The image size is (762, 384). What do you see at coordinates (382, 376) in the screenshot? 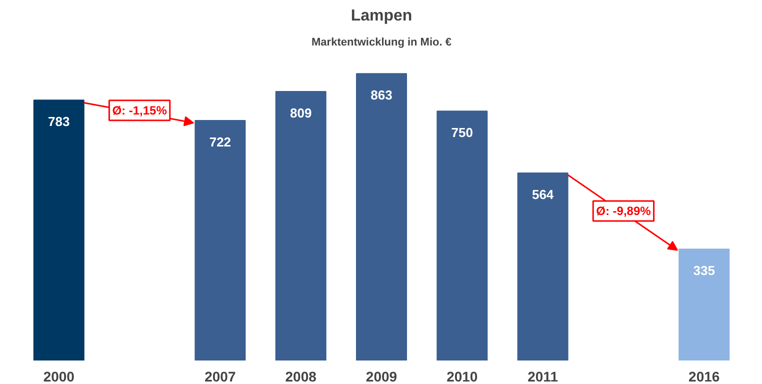
I see `x-tick-label: 2009` at bounding box center [382, 376].